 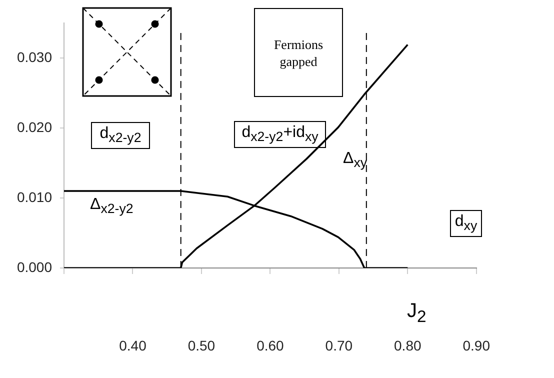 I want to click on x-axis-title: J$_{2}$, so click(x=416, y=313).